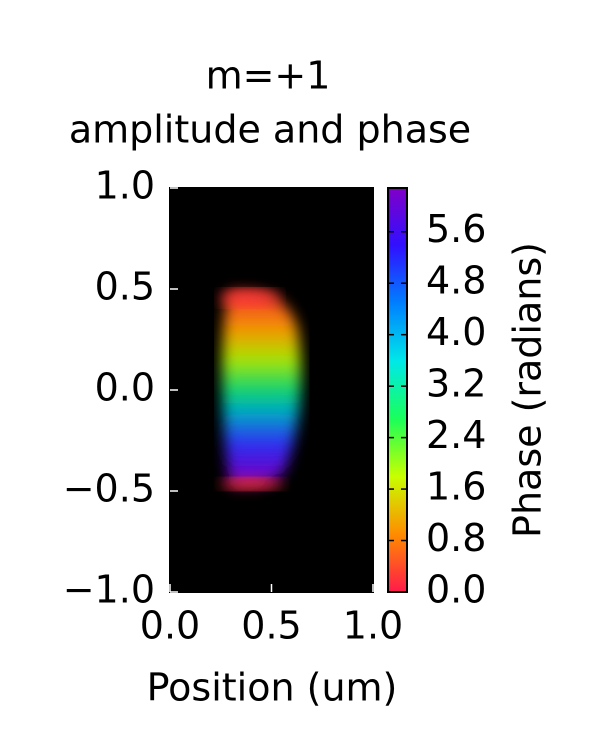  Describe the element at coordinates (456, 384) in the screenshot. I see `colorbar-tick-label: 3.2` at that location.